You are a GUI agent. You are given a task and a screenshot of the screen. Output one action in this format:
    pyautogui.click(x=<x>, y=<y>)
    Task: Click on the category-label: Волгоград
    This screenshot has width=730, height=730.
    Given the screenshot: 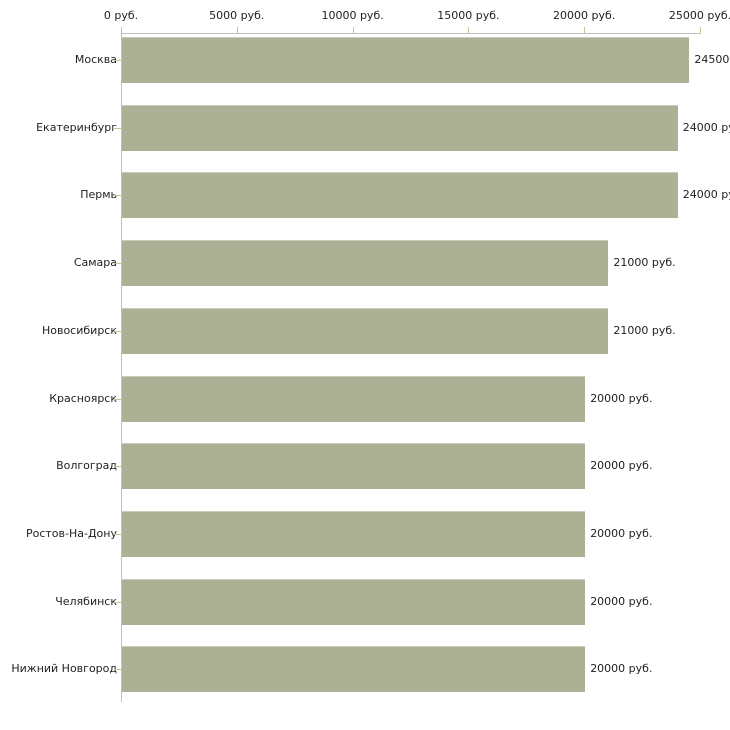 What is the action you would take?
    pyautogui.click(x=86, y=466)
    